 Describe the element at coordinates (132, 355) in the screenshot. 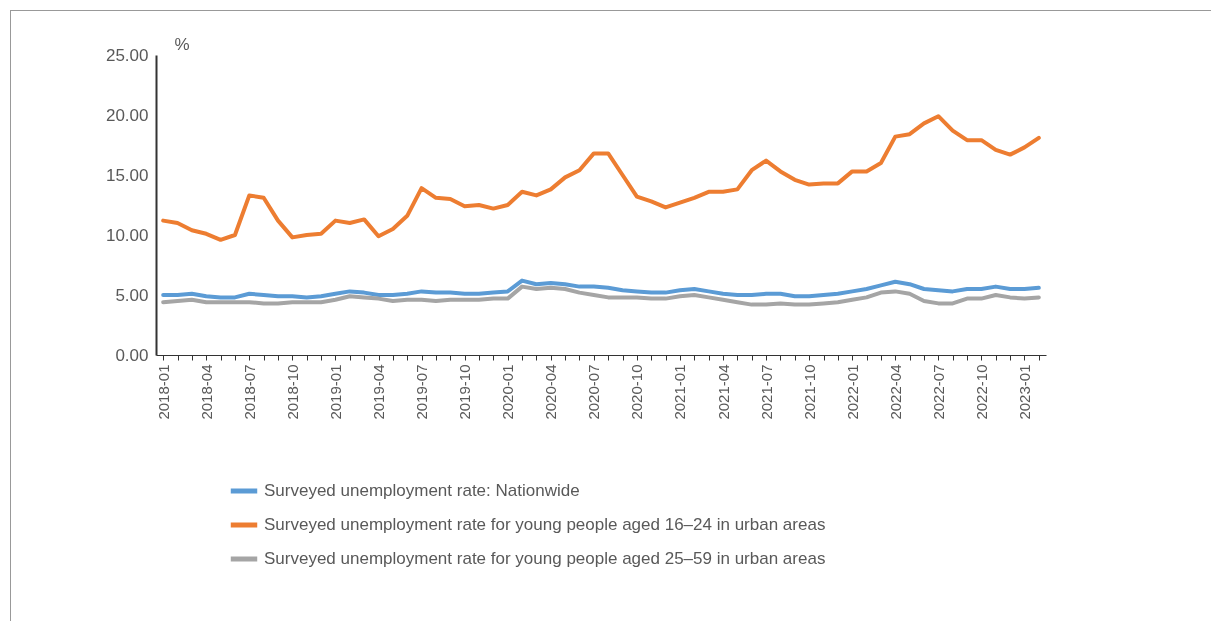

I see `y-tick-label: 0.00` at that location.